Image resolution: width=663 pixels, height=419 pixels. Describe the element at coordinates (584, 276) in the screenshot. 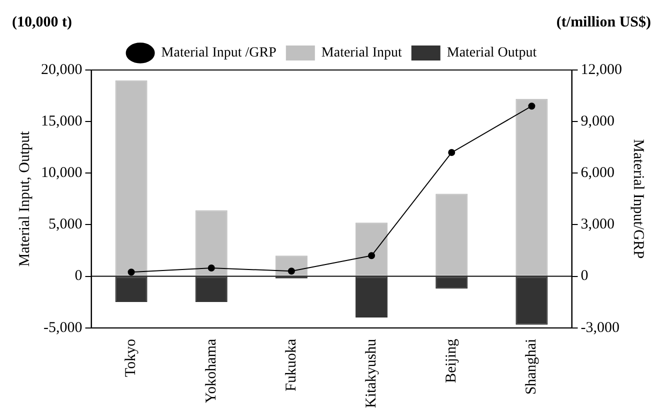

I see `y2-tick-label: 0` at that location.